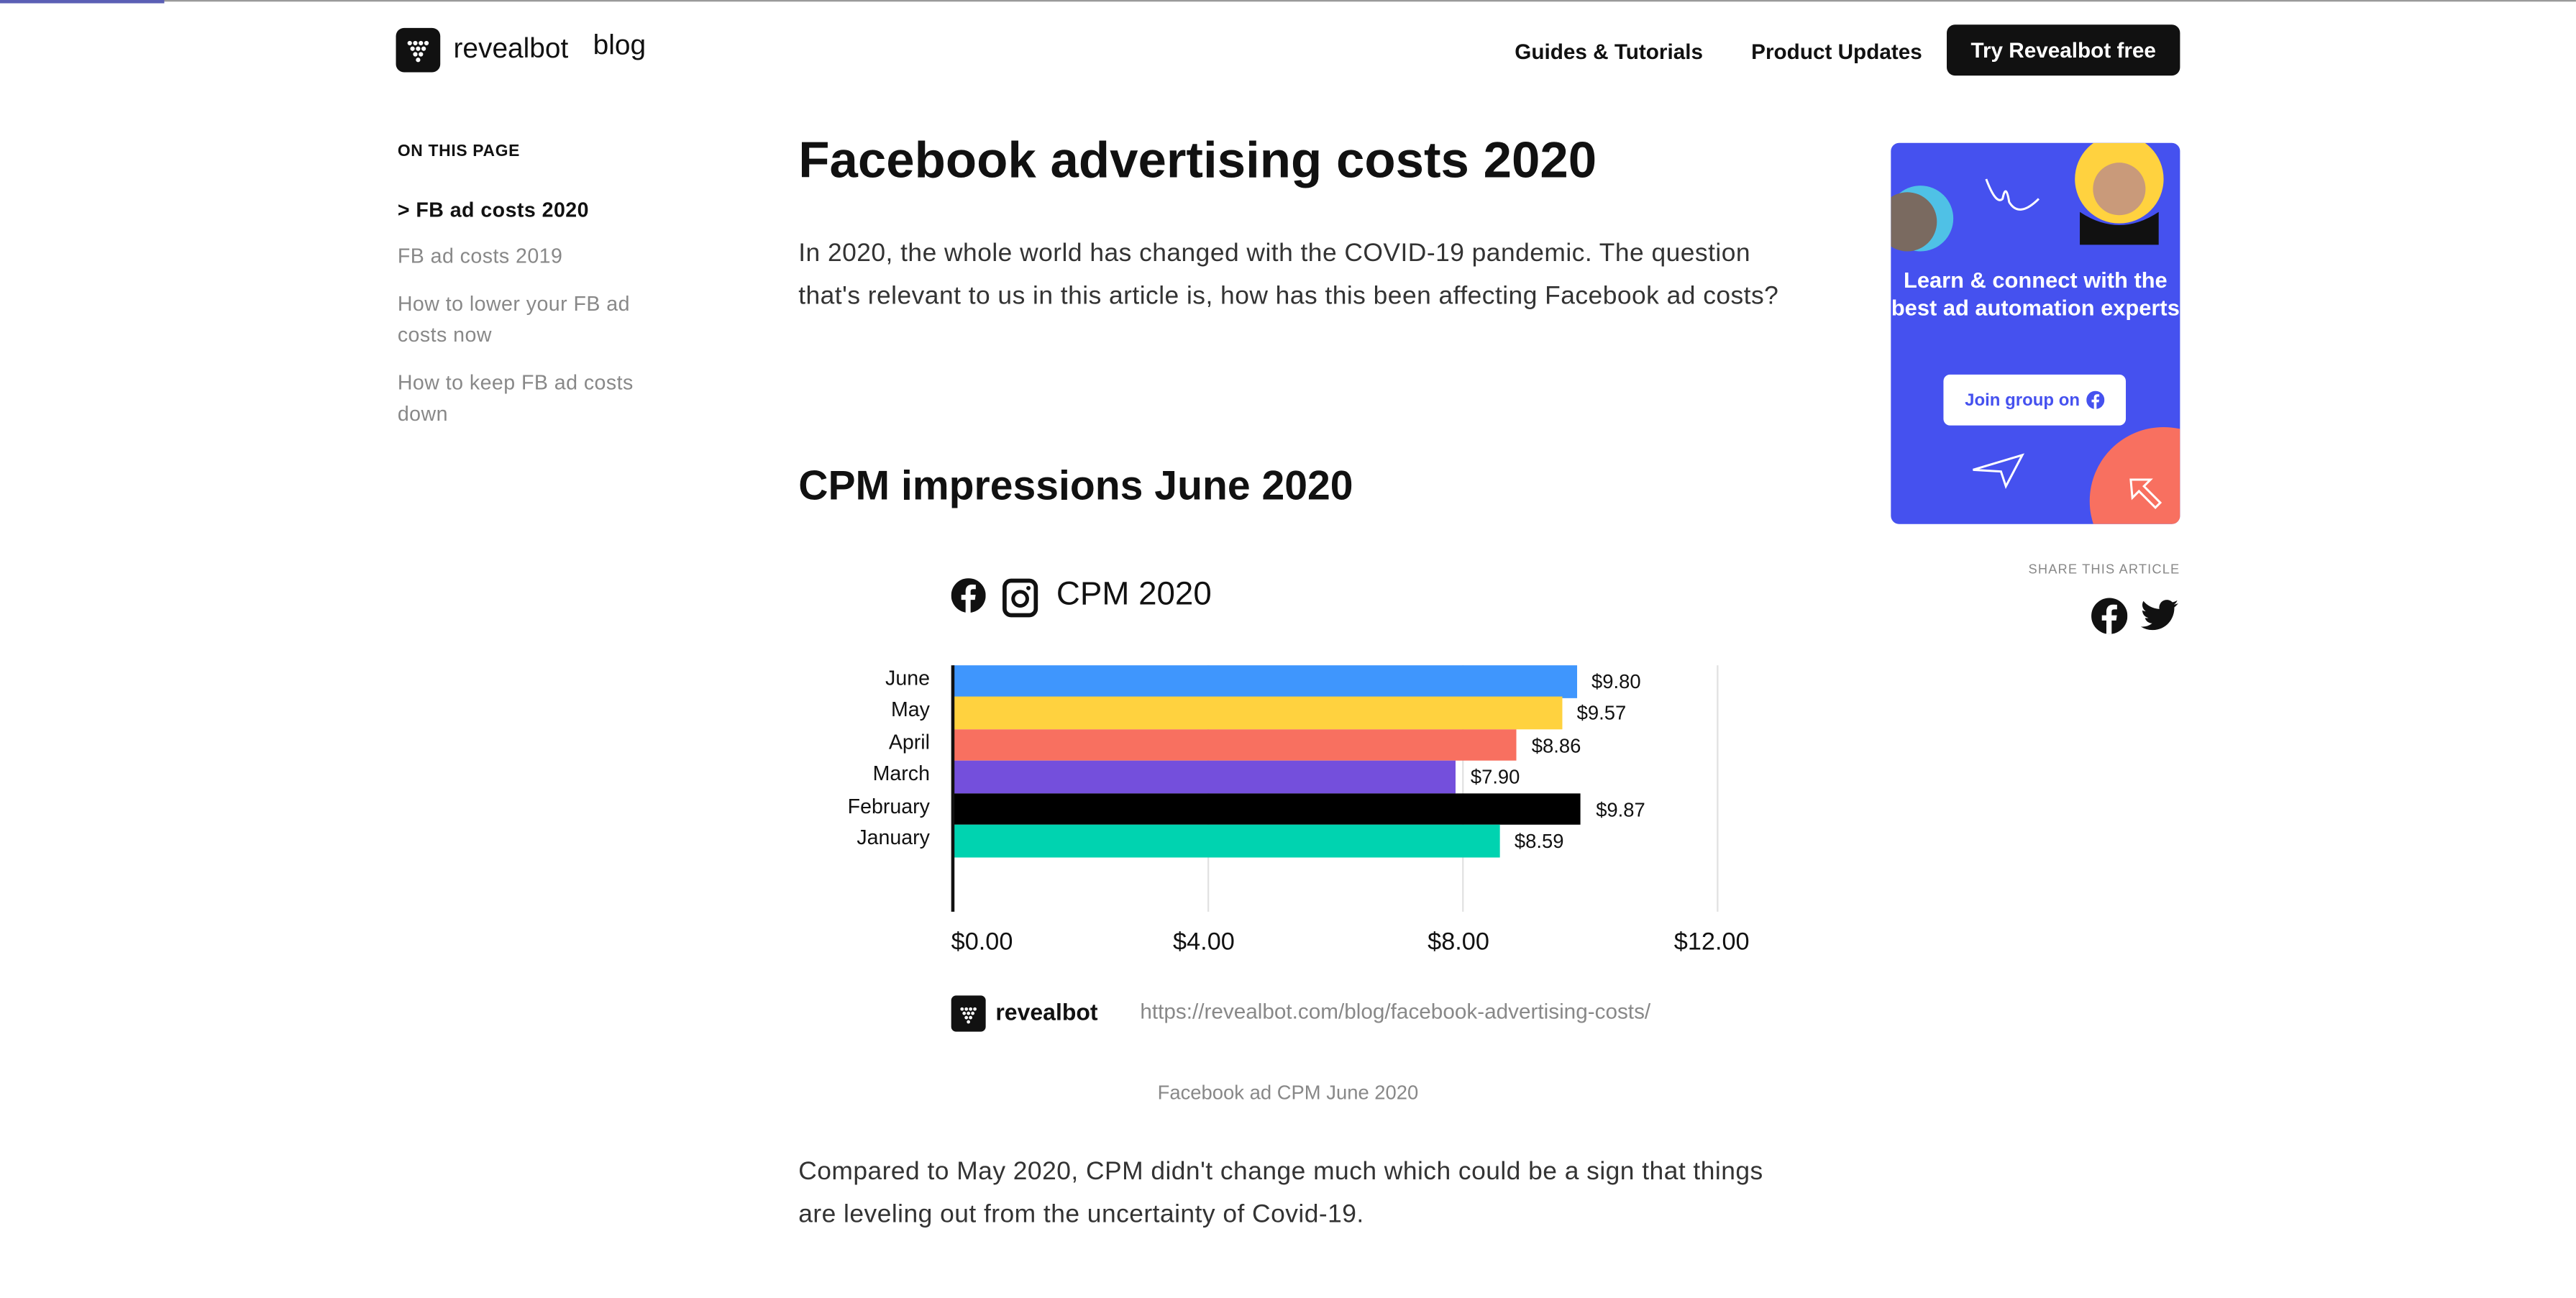  Describe the element at coordinates (1495, 777) in the screenshot. I see `bar-value-label: $7.90` at that location.